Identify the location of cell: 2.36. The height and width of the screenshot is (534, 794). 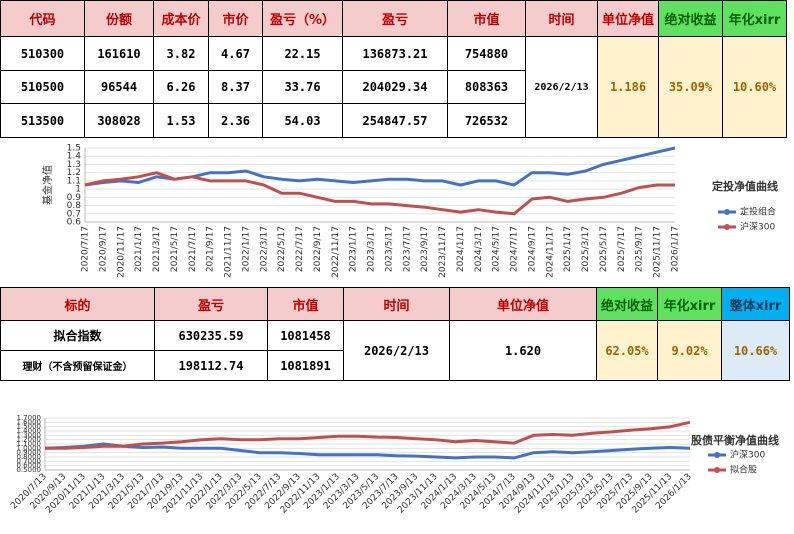
(235, 120).